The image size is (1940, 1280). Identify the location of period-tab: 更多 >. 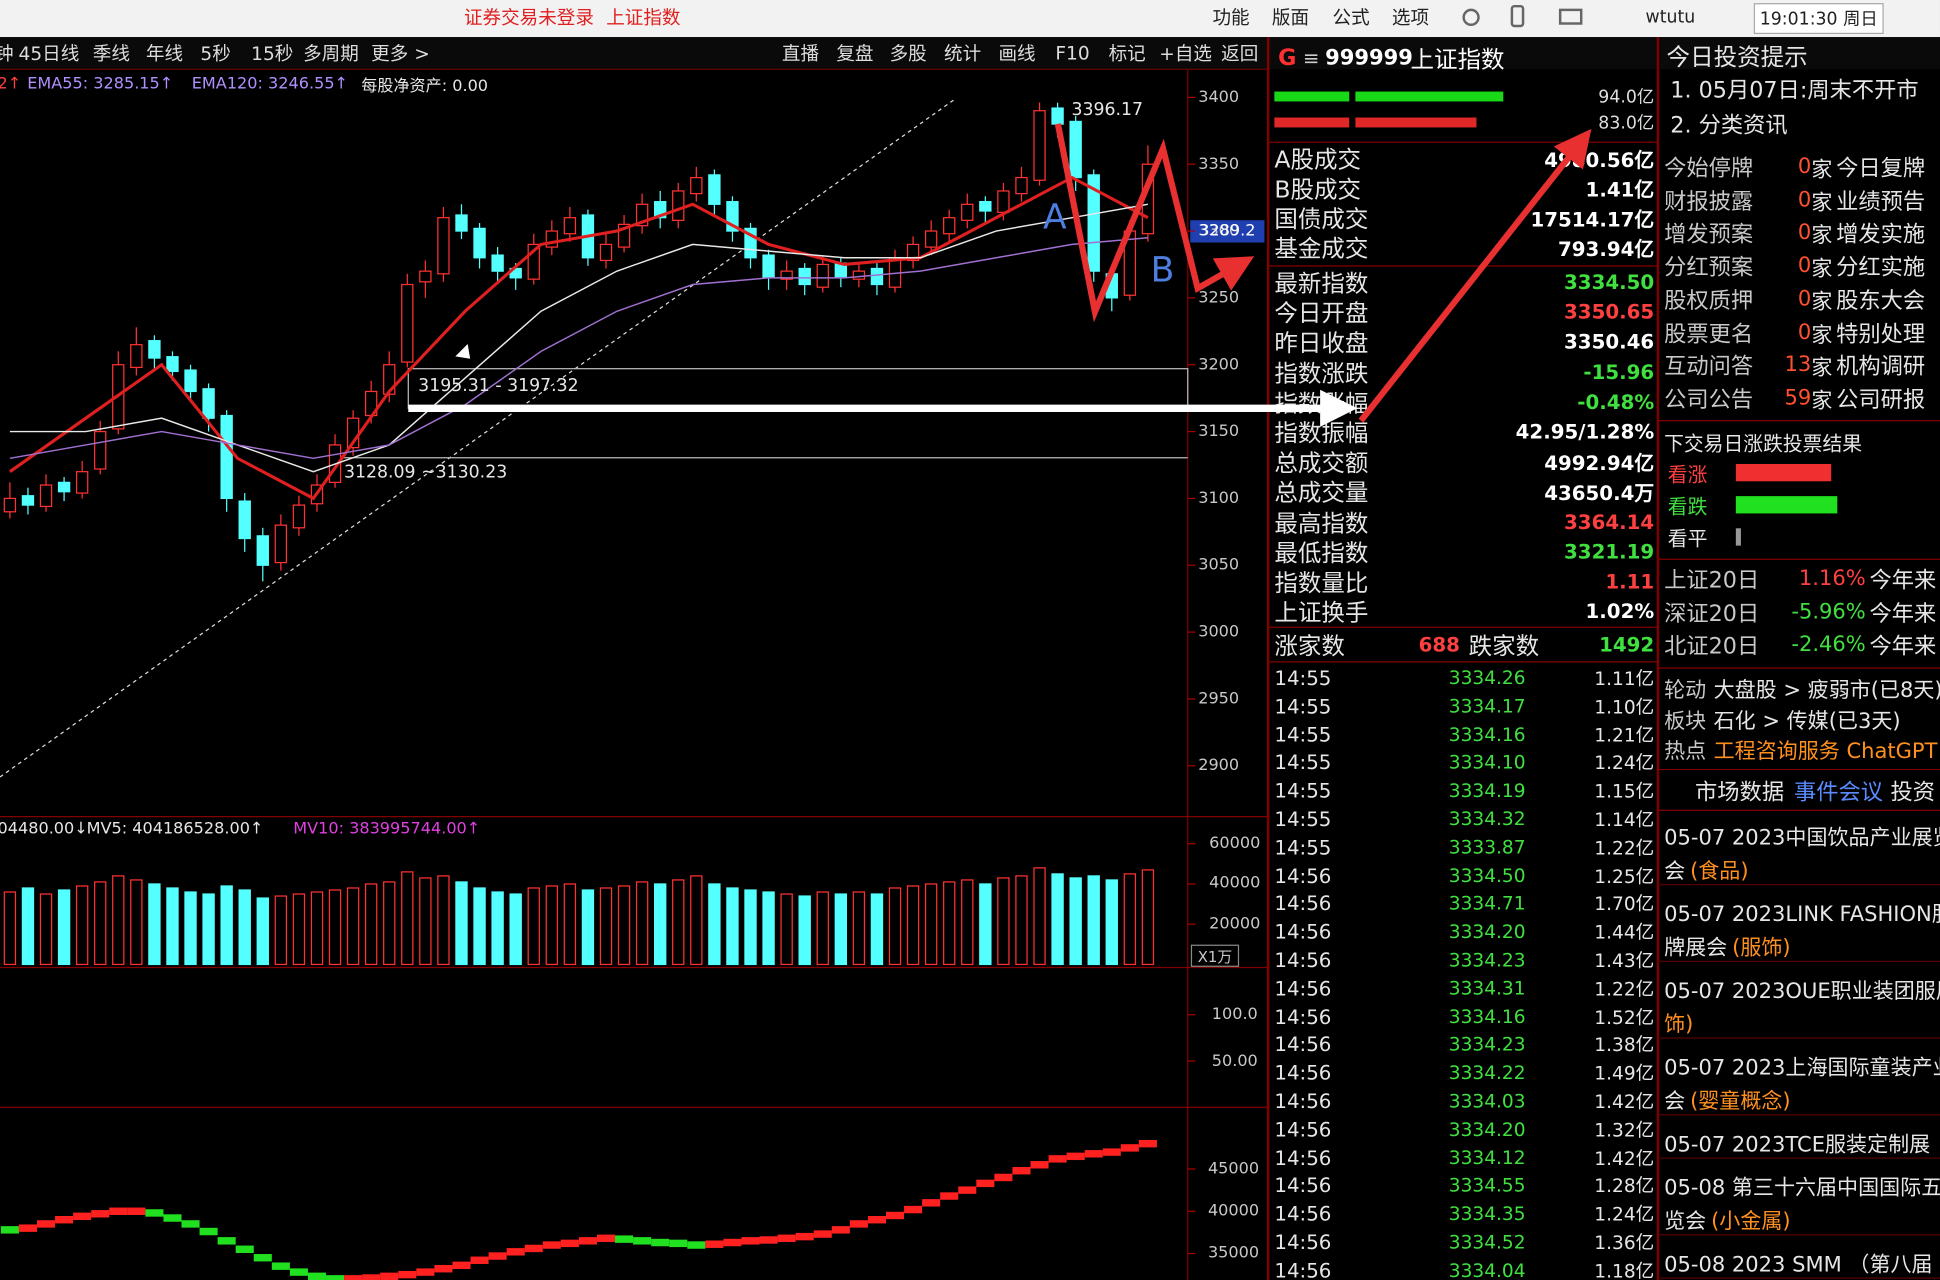
(400, 53).